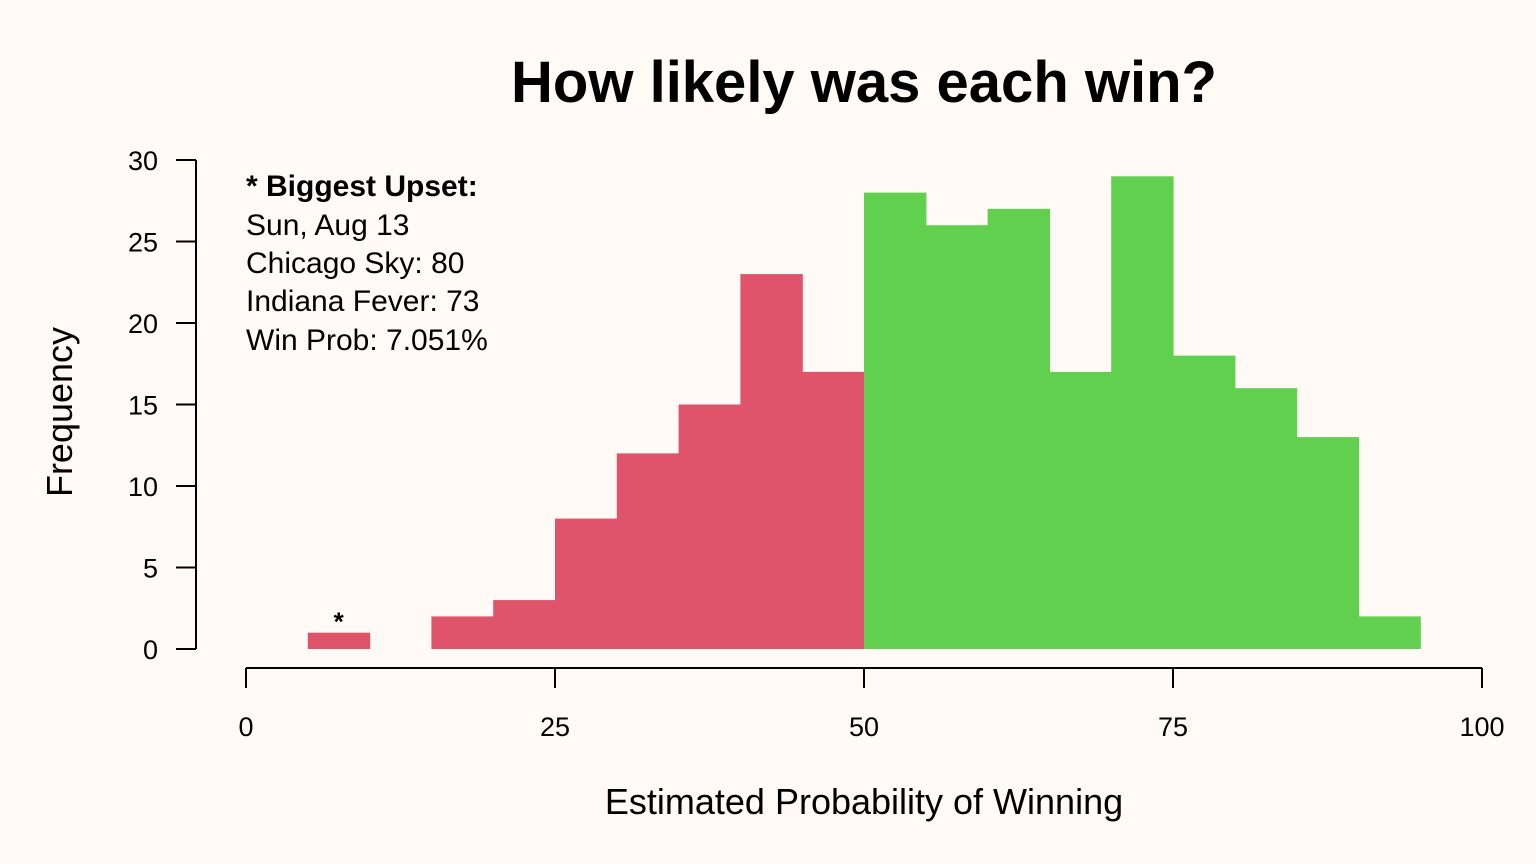  What do you see at coordinates (864, 727) in the screenshot?
I see `x-tick-label: 50` at bounding box center [864, 727].